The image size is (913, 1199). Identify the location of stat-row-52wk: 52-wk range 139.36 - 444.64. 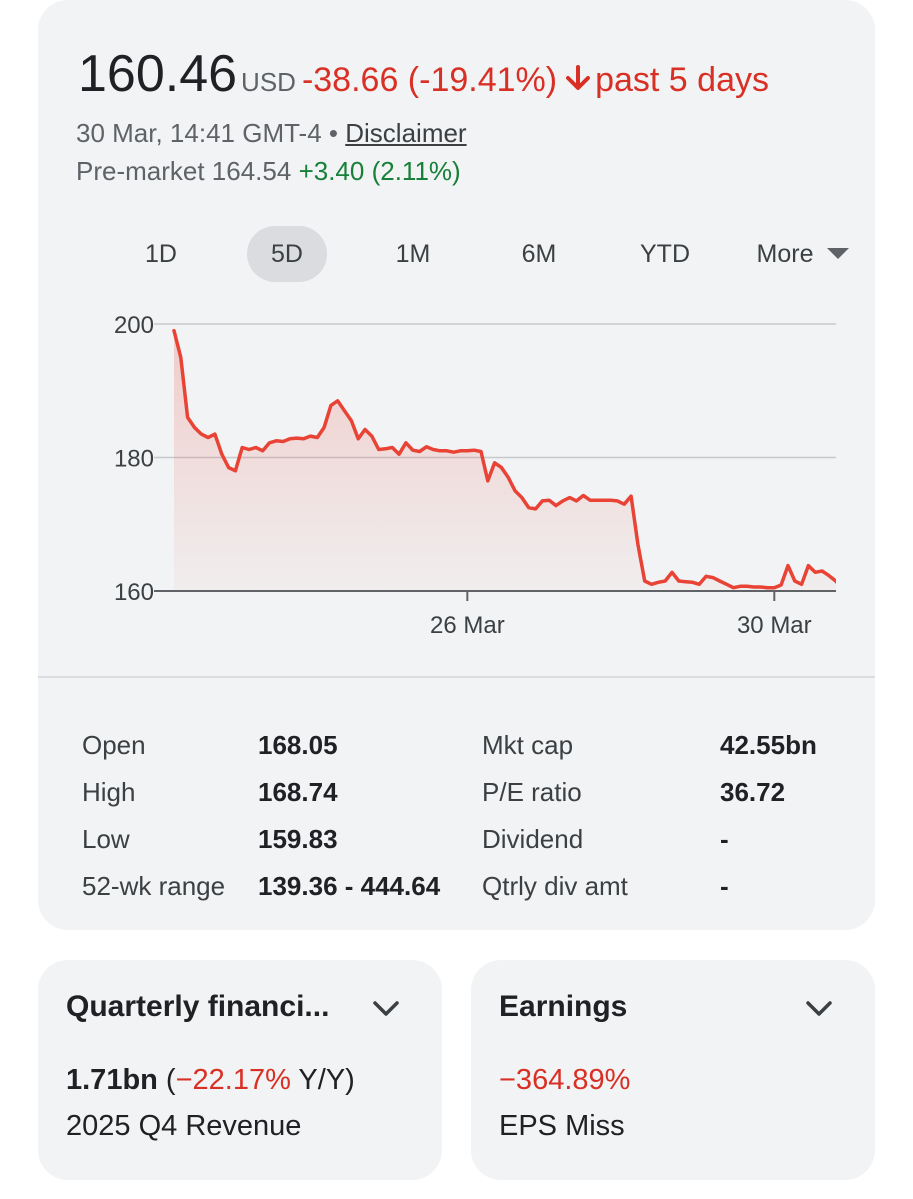
(261, 886).